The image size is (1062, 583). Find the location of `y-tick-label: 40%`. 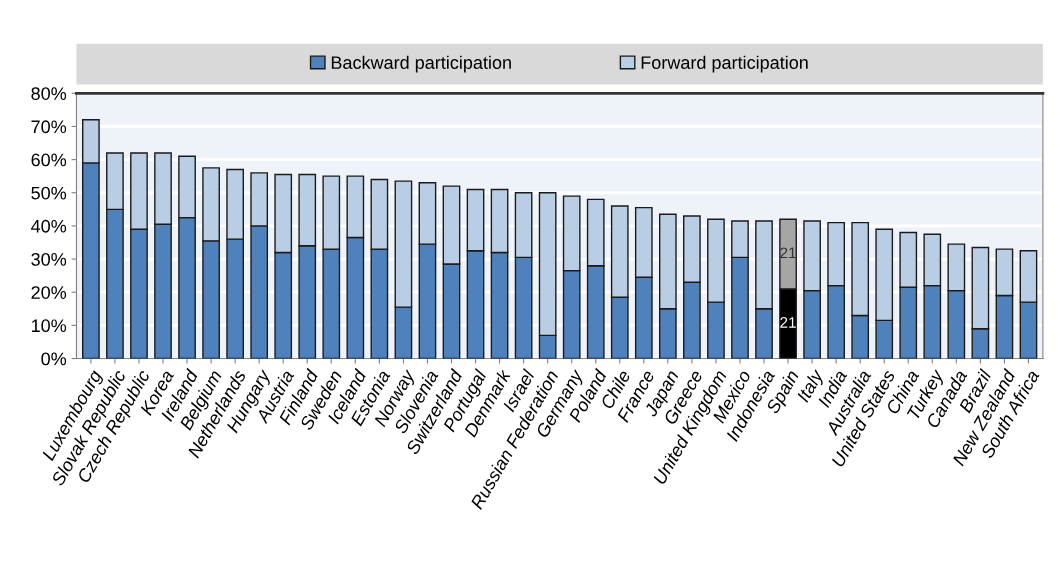

y-tick-label: 40% is located at coordinates (49, 226).